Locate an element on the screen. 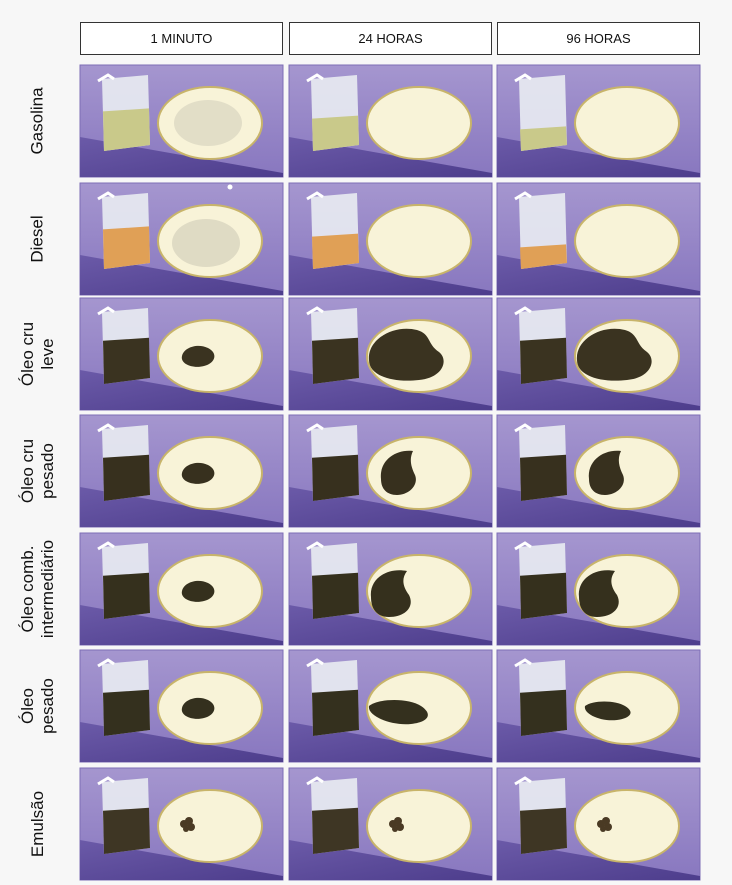  row-label-line: intermediário is located at coordinates (48, 589).